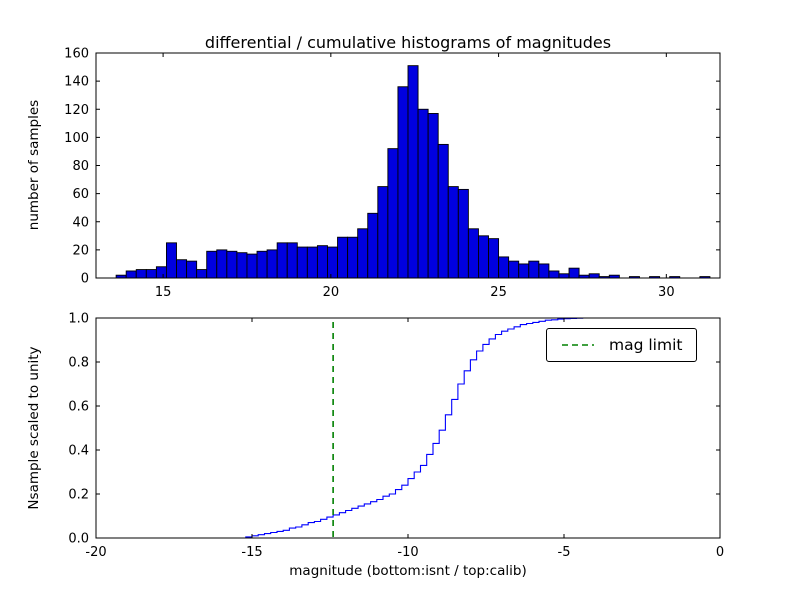  What do you see at coordinates (666, 292) in the screenshot?
I see `top-xtick-label: 30` at bounding box center [666, 292].